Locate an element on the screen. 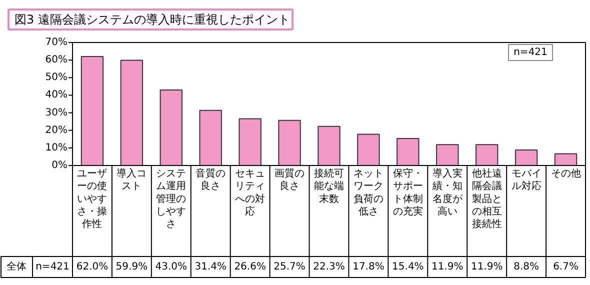 This screenshot has width=590, height=285. data-label: 62.0% is located at coordinates (92, 267).